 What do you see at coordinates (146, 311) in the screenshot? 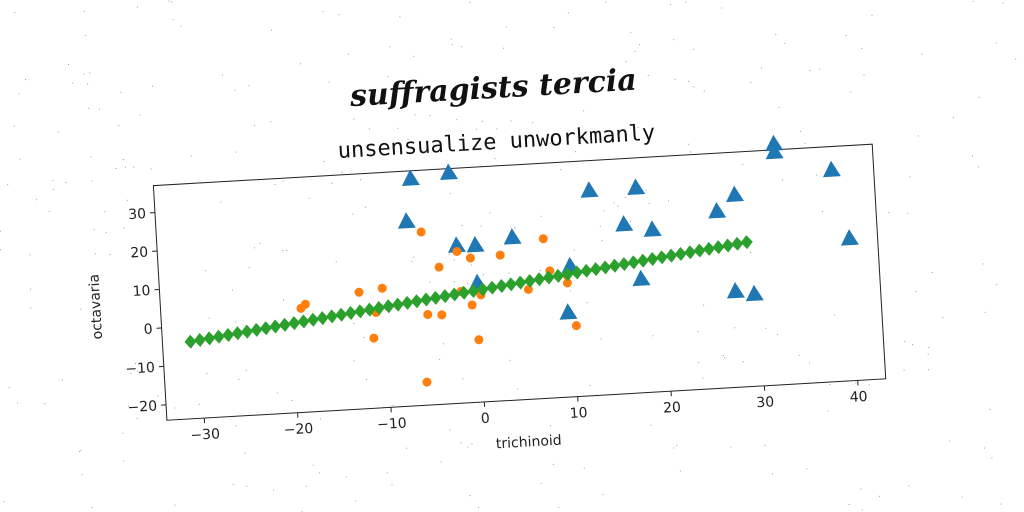
I see `y-axis: −20 −10 0 10 20 30` at bounding box center [146, 311].